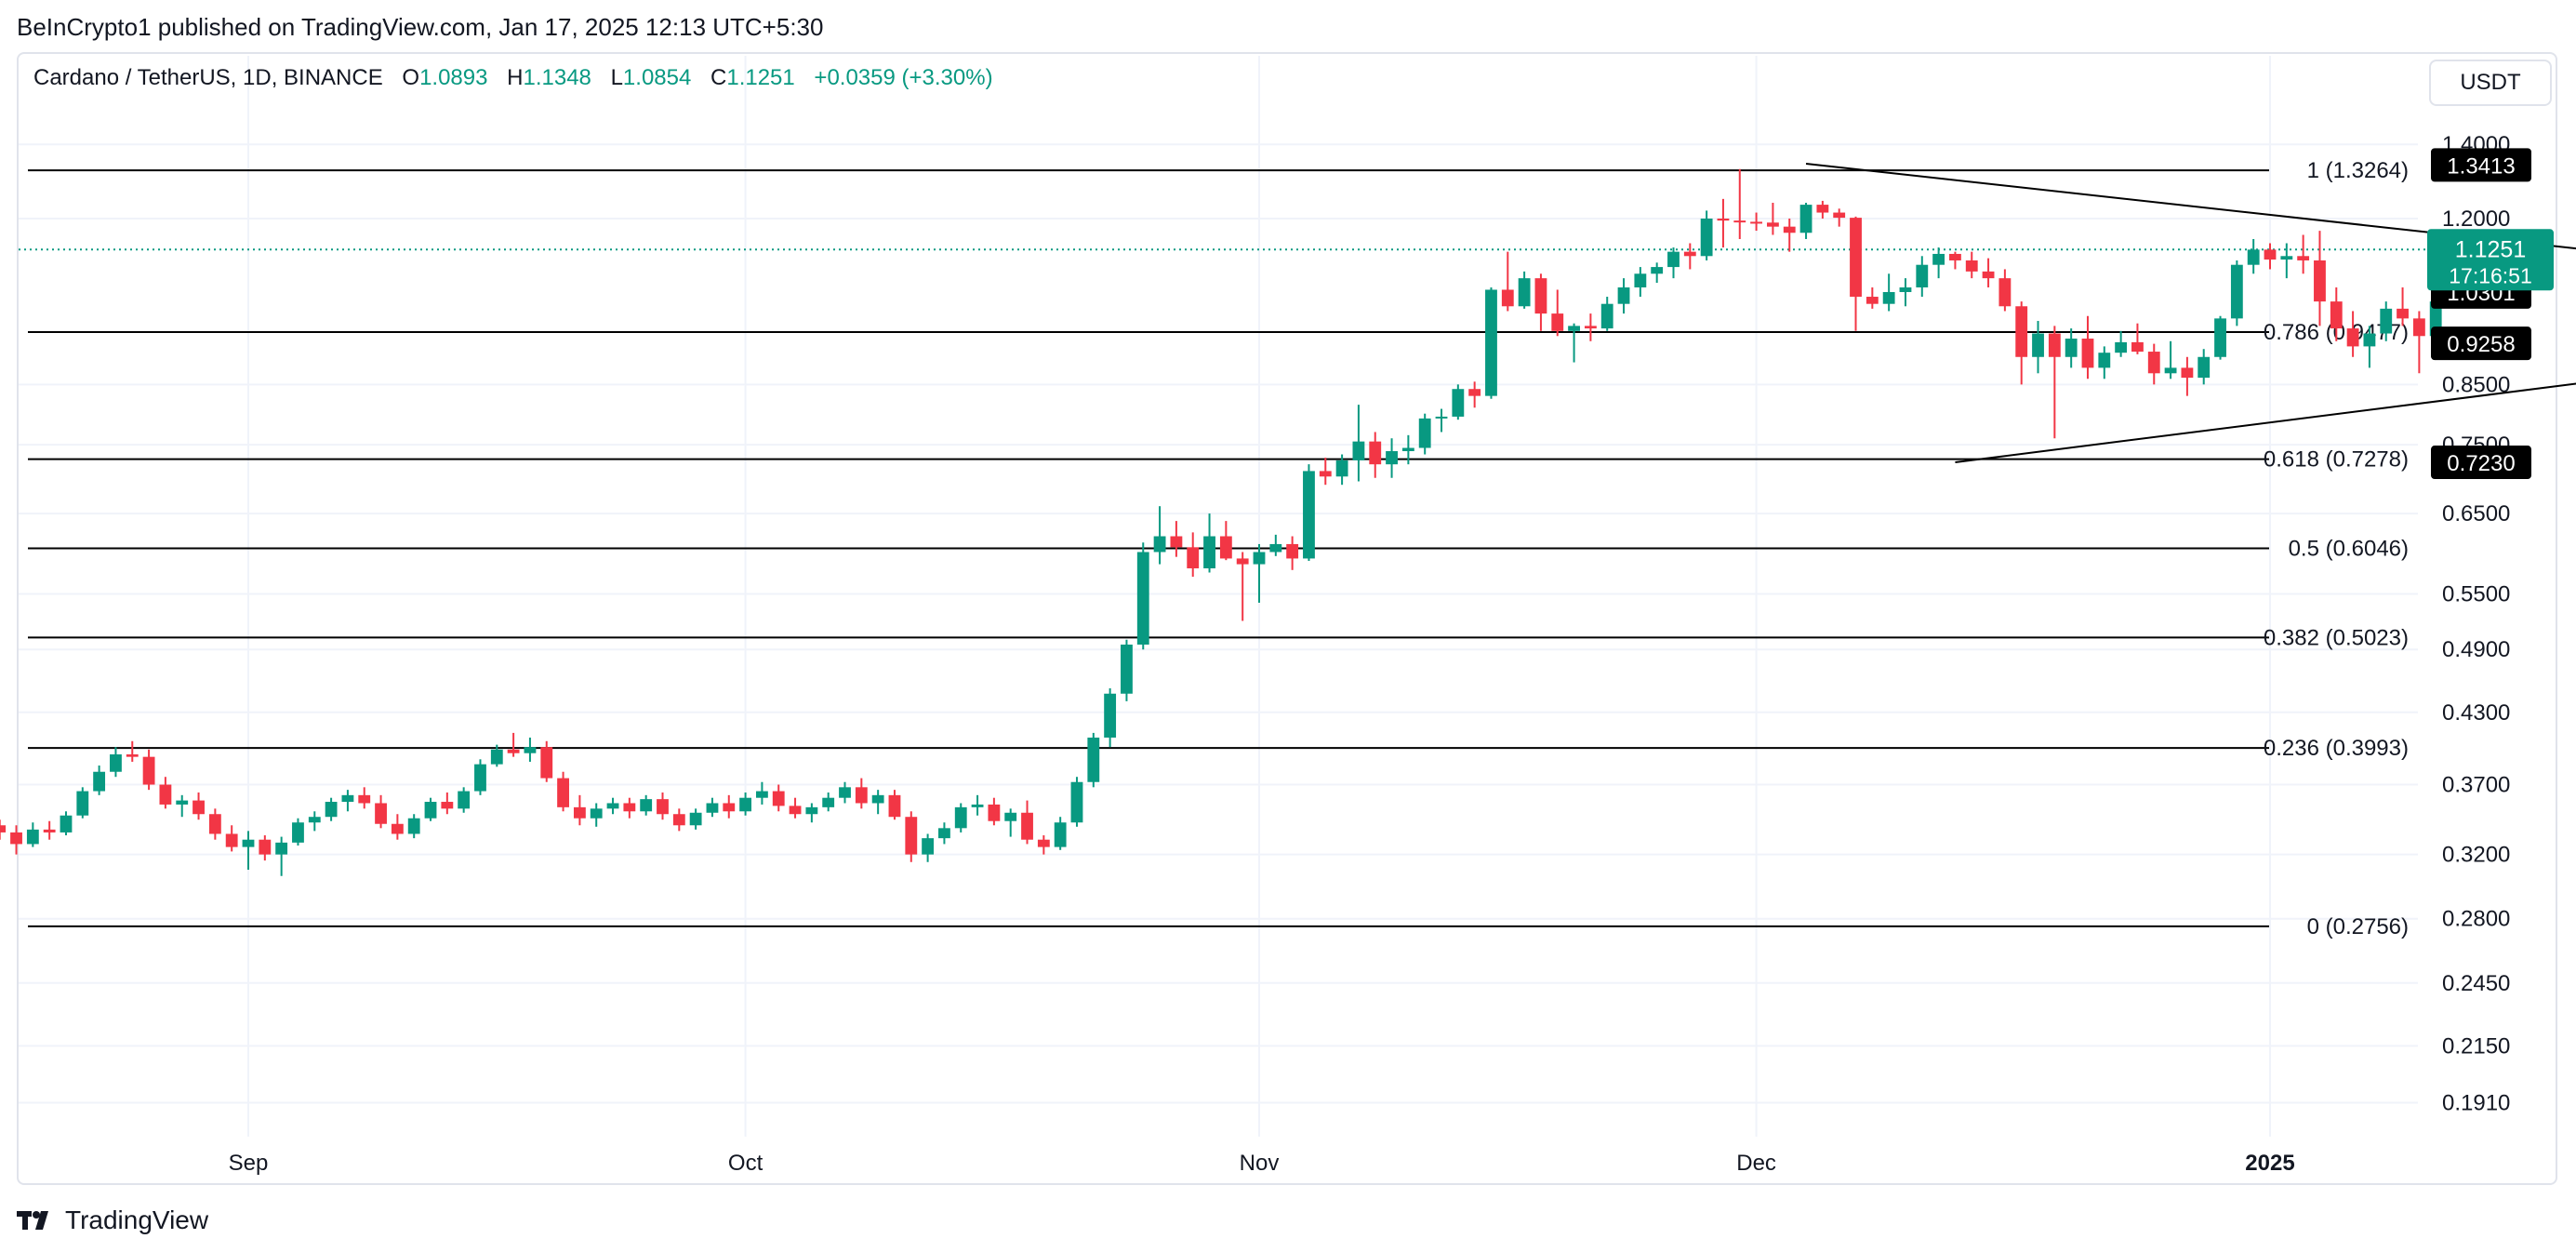 The height and width of the screenshot is (1252, 2576). What do you see at coordinates (2476, 219) in the screenshot?
I see `y-tick-label: 1.2000` at bounding box center [2476, 219].